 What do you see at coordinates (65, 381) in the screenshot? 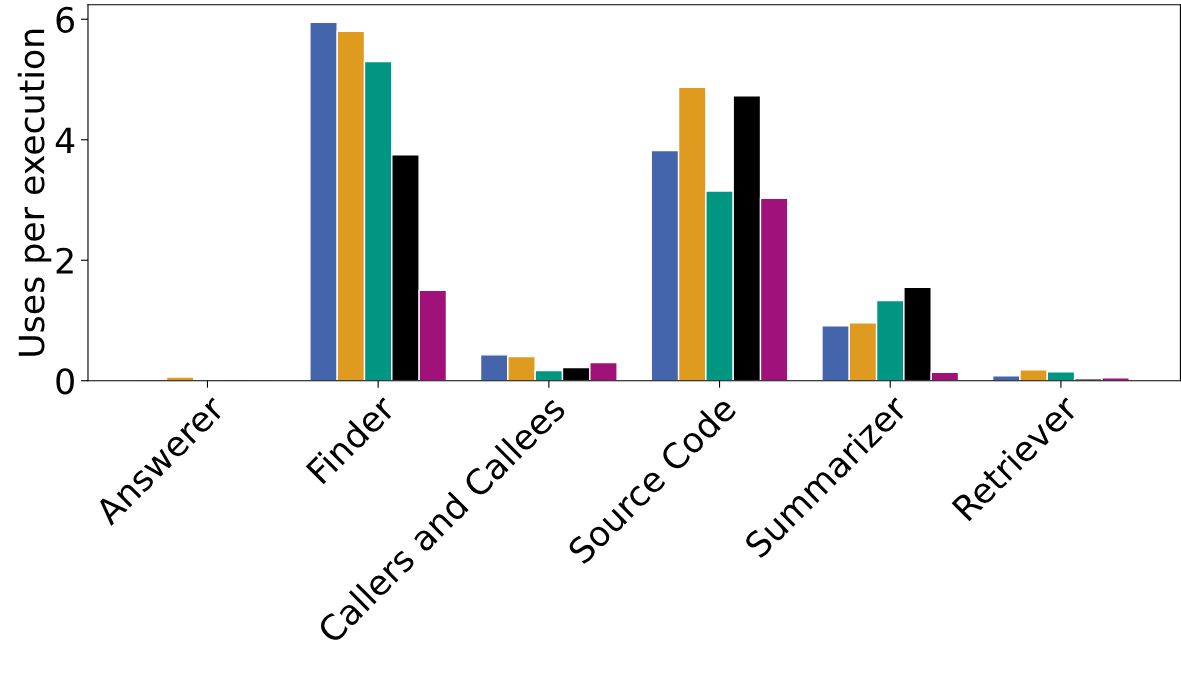
I see `y-tick-label: 0` at bounding box center [65, 381].